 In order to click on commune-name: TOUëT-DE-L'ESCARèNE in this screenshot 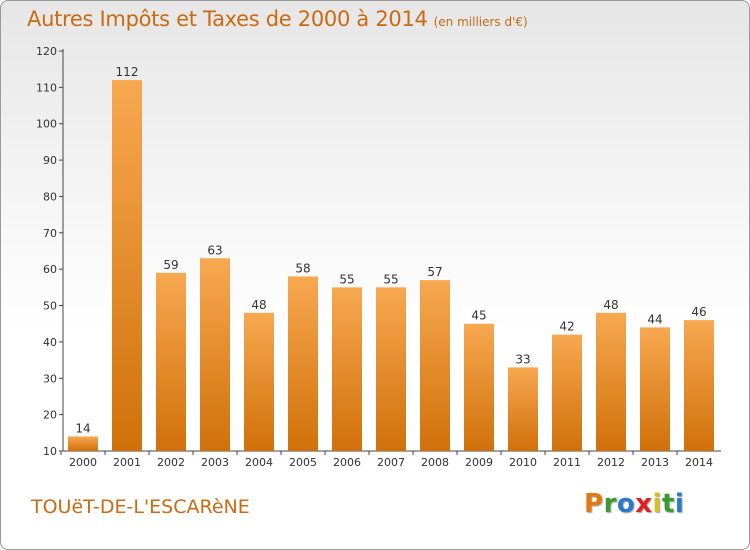, I will do `click(140, 507)`.